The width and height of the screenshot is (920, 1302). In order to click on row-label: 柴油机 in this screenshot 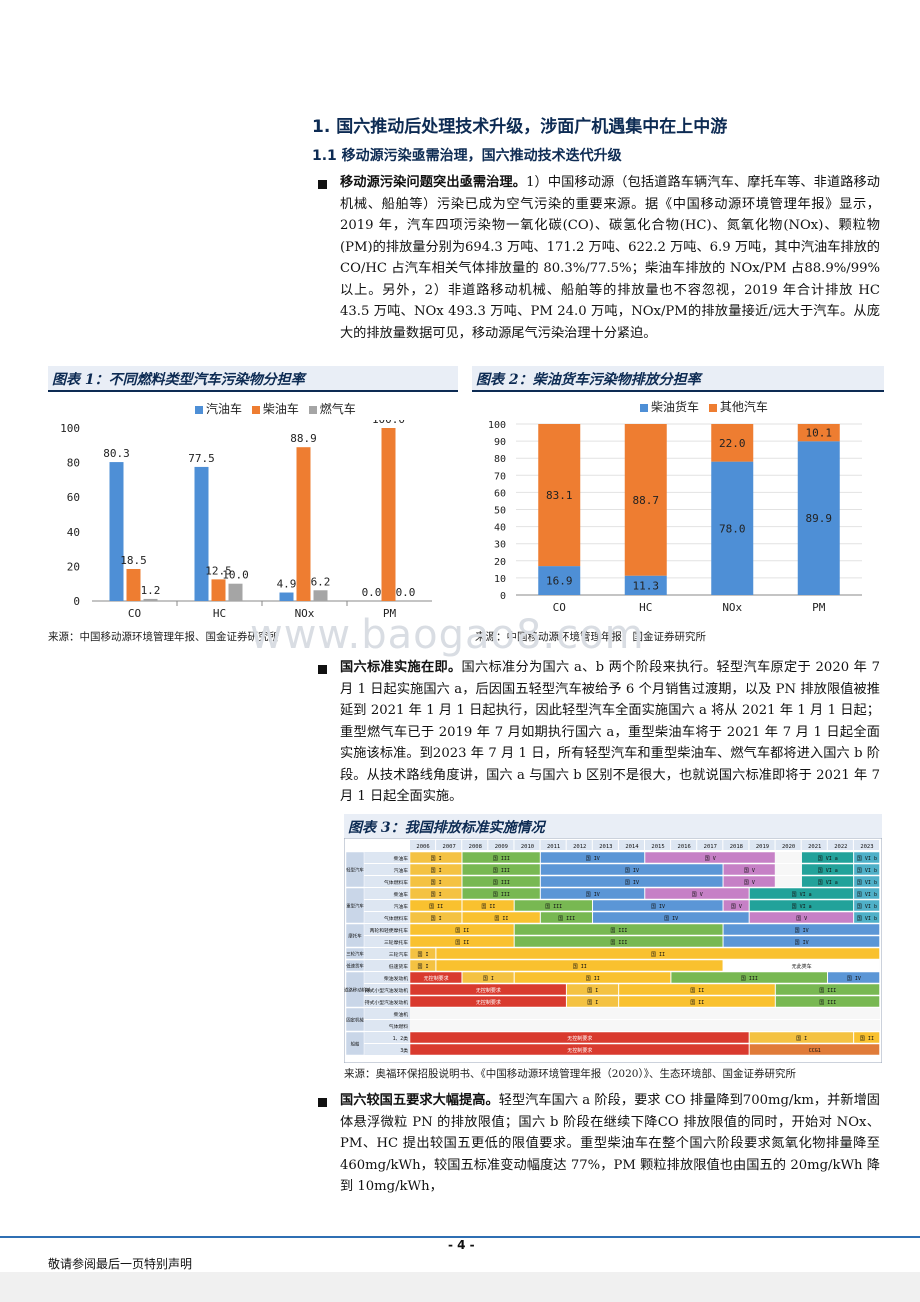, I will do `click(401, 1014)`.